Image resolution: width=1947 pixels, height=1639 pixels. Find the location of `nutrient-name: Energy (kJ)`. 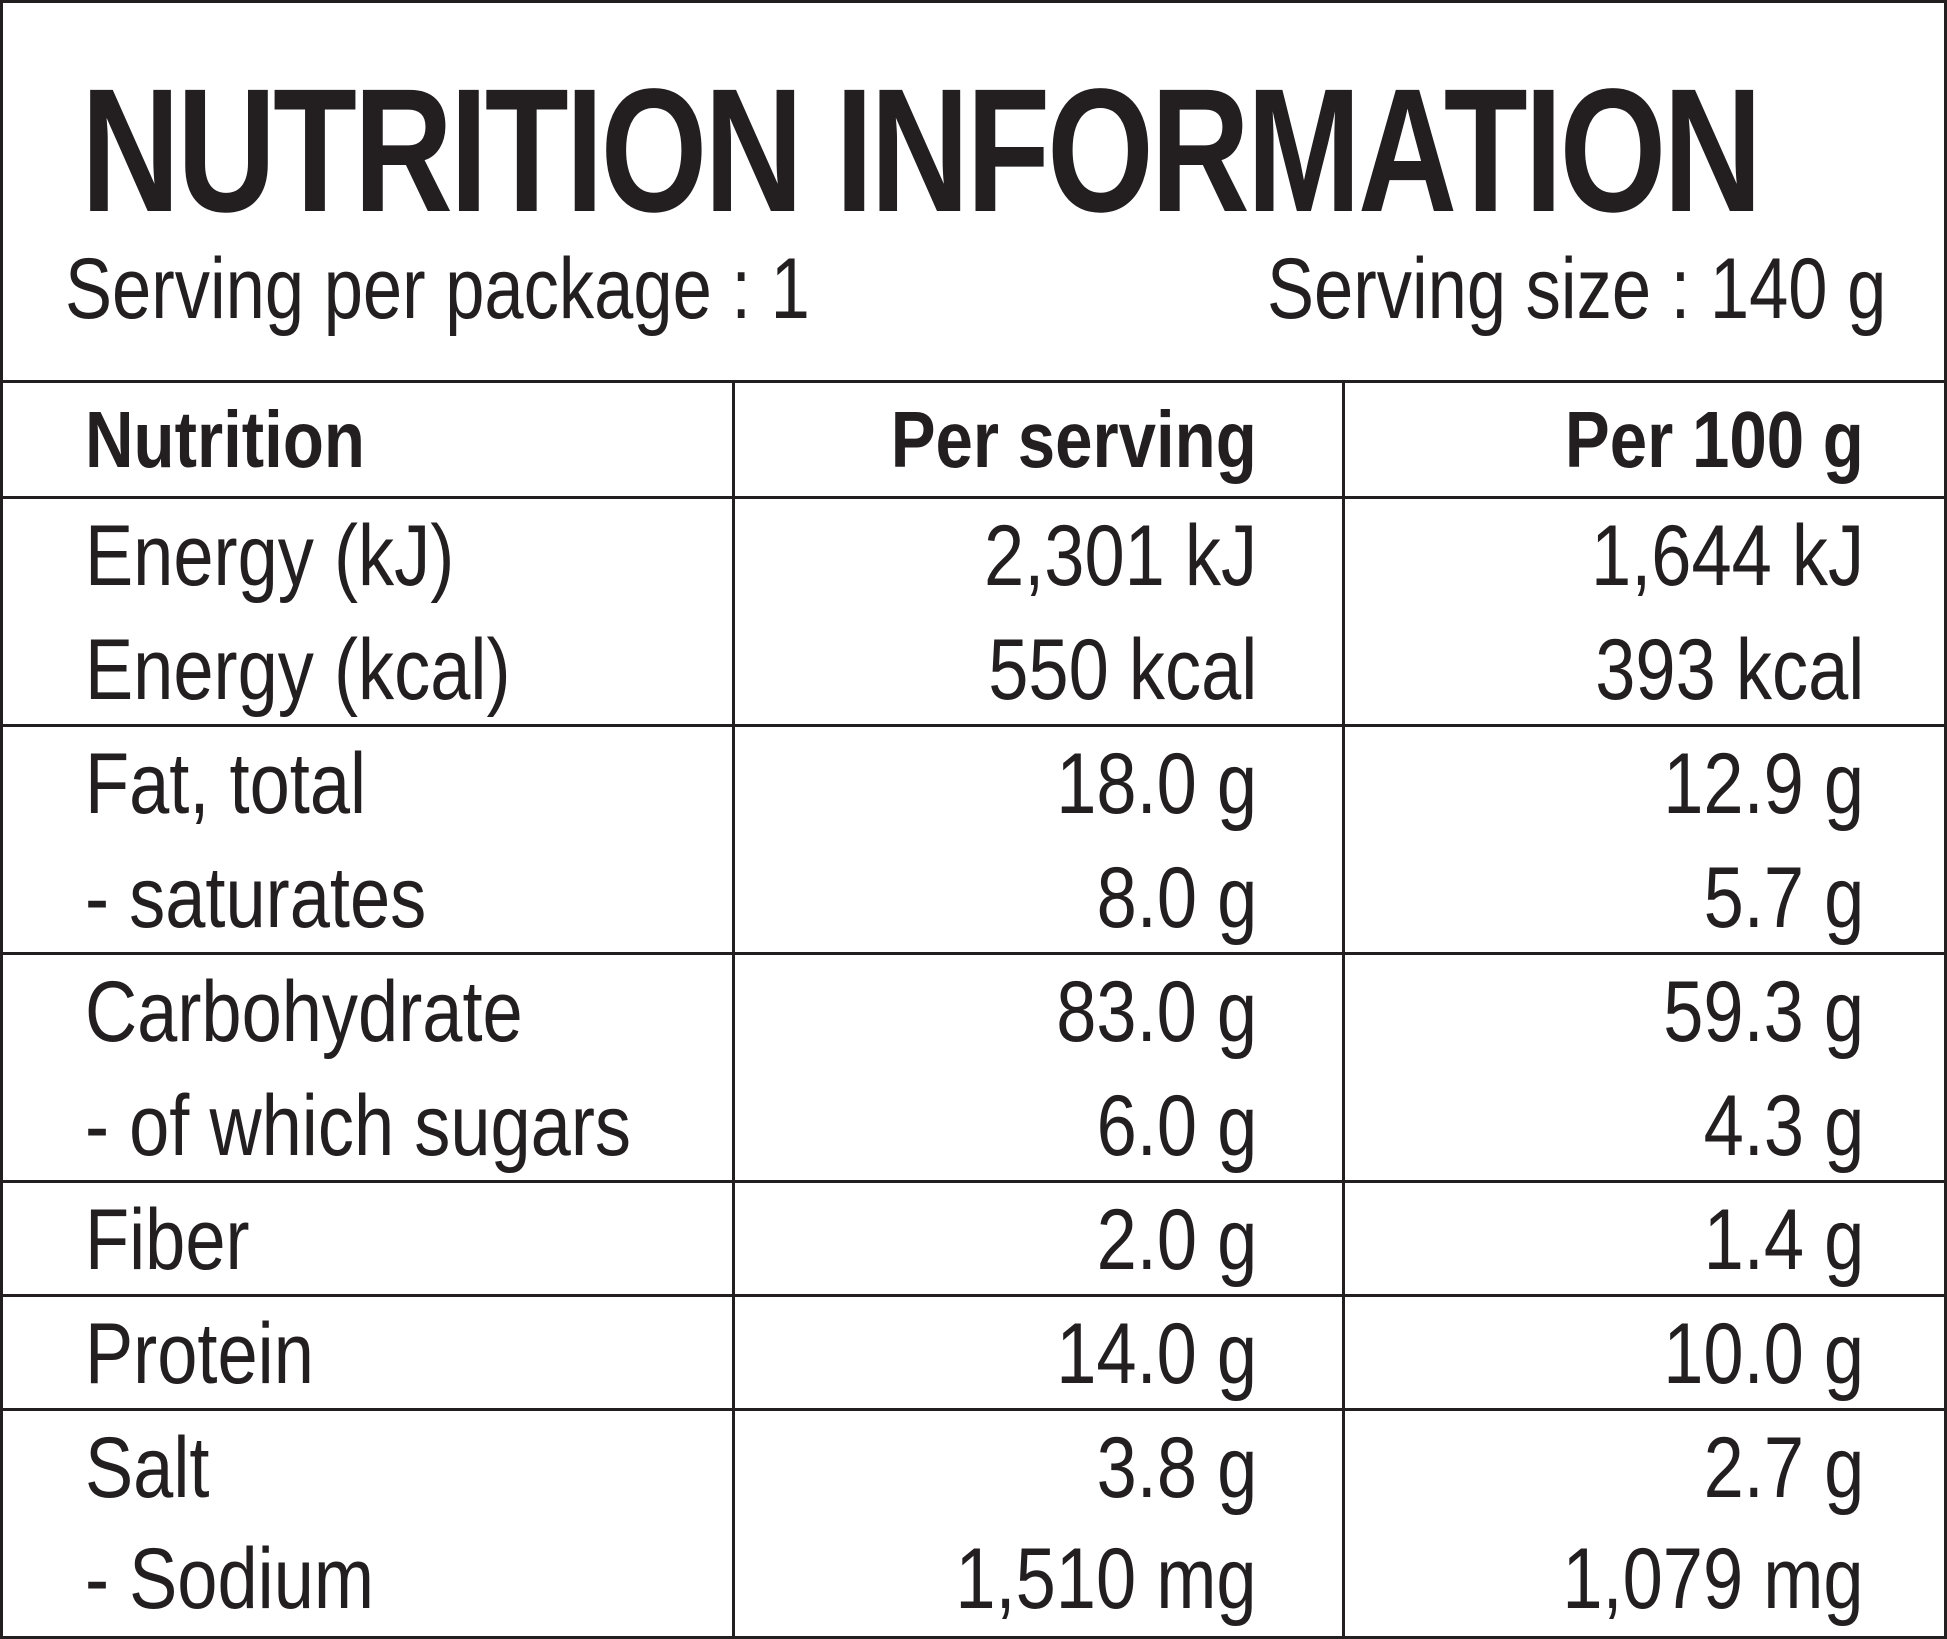

nutrient-name: Energy (kJ) is located at coordinates (270, 556).